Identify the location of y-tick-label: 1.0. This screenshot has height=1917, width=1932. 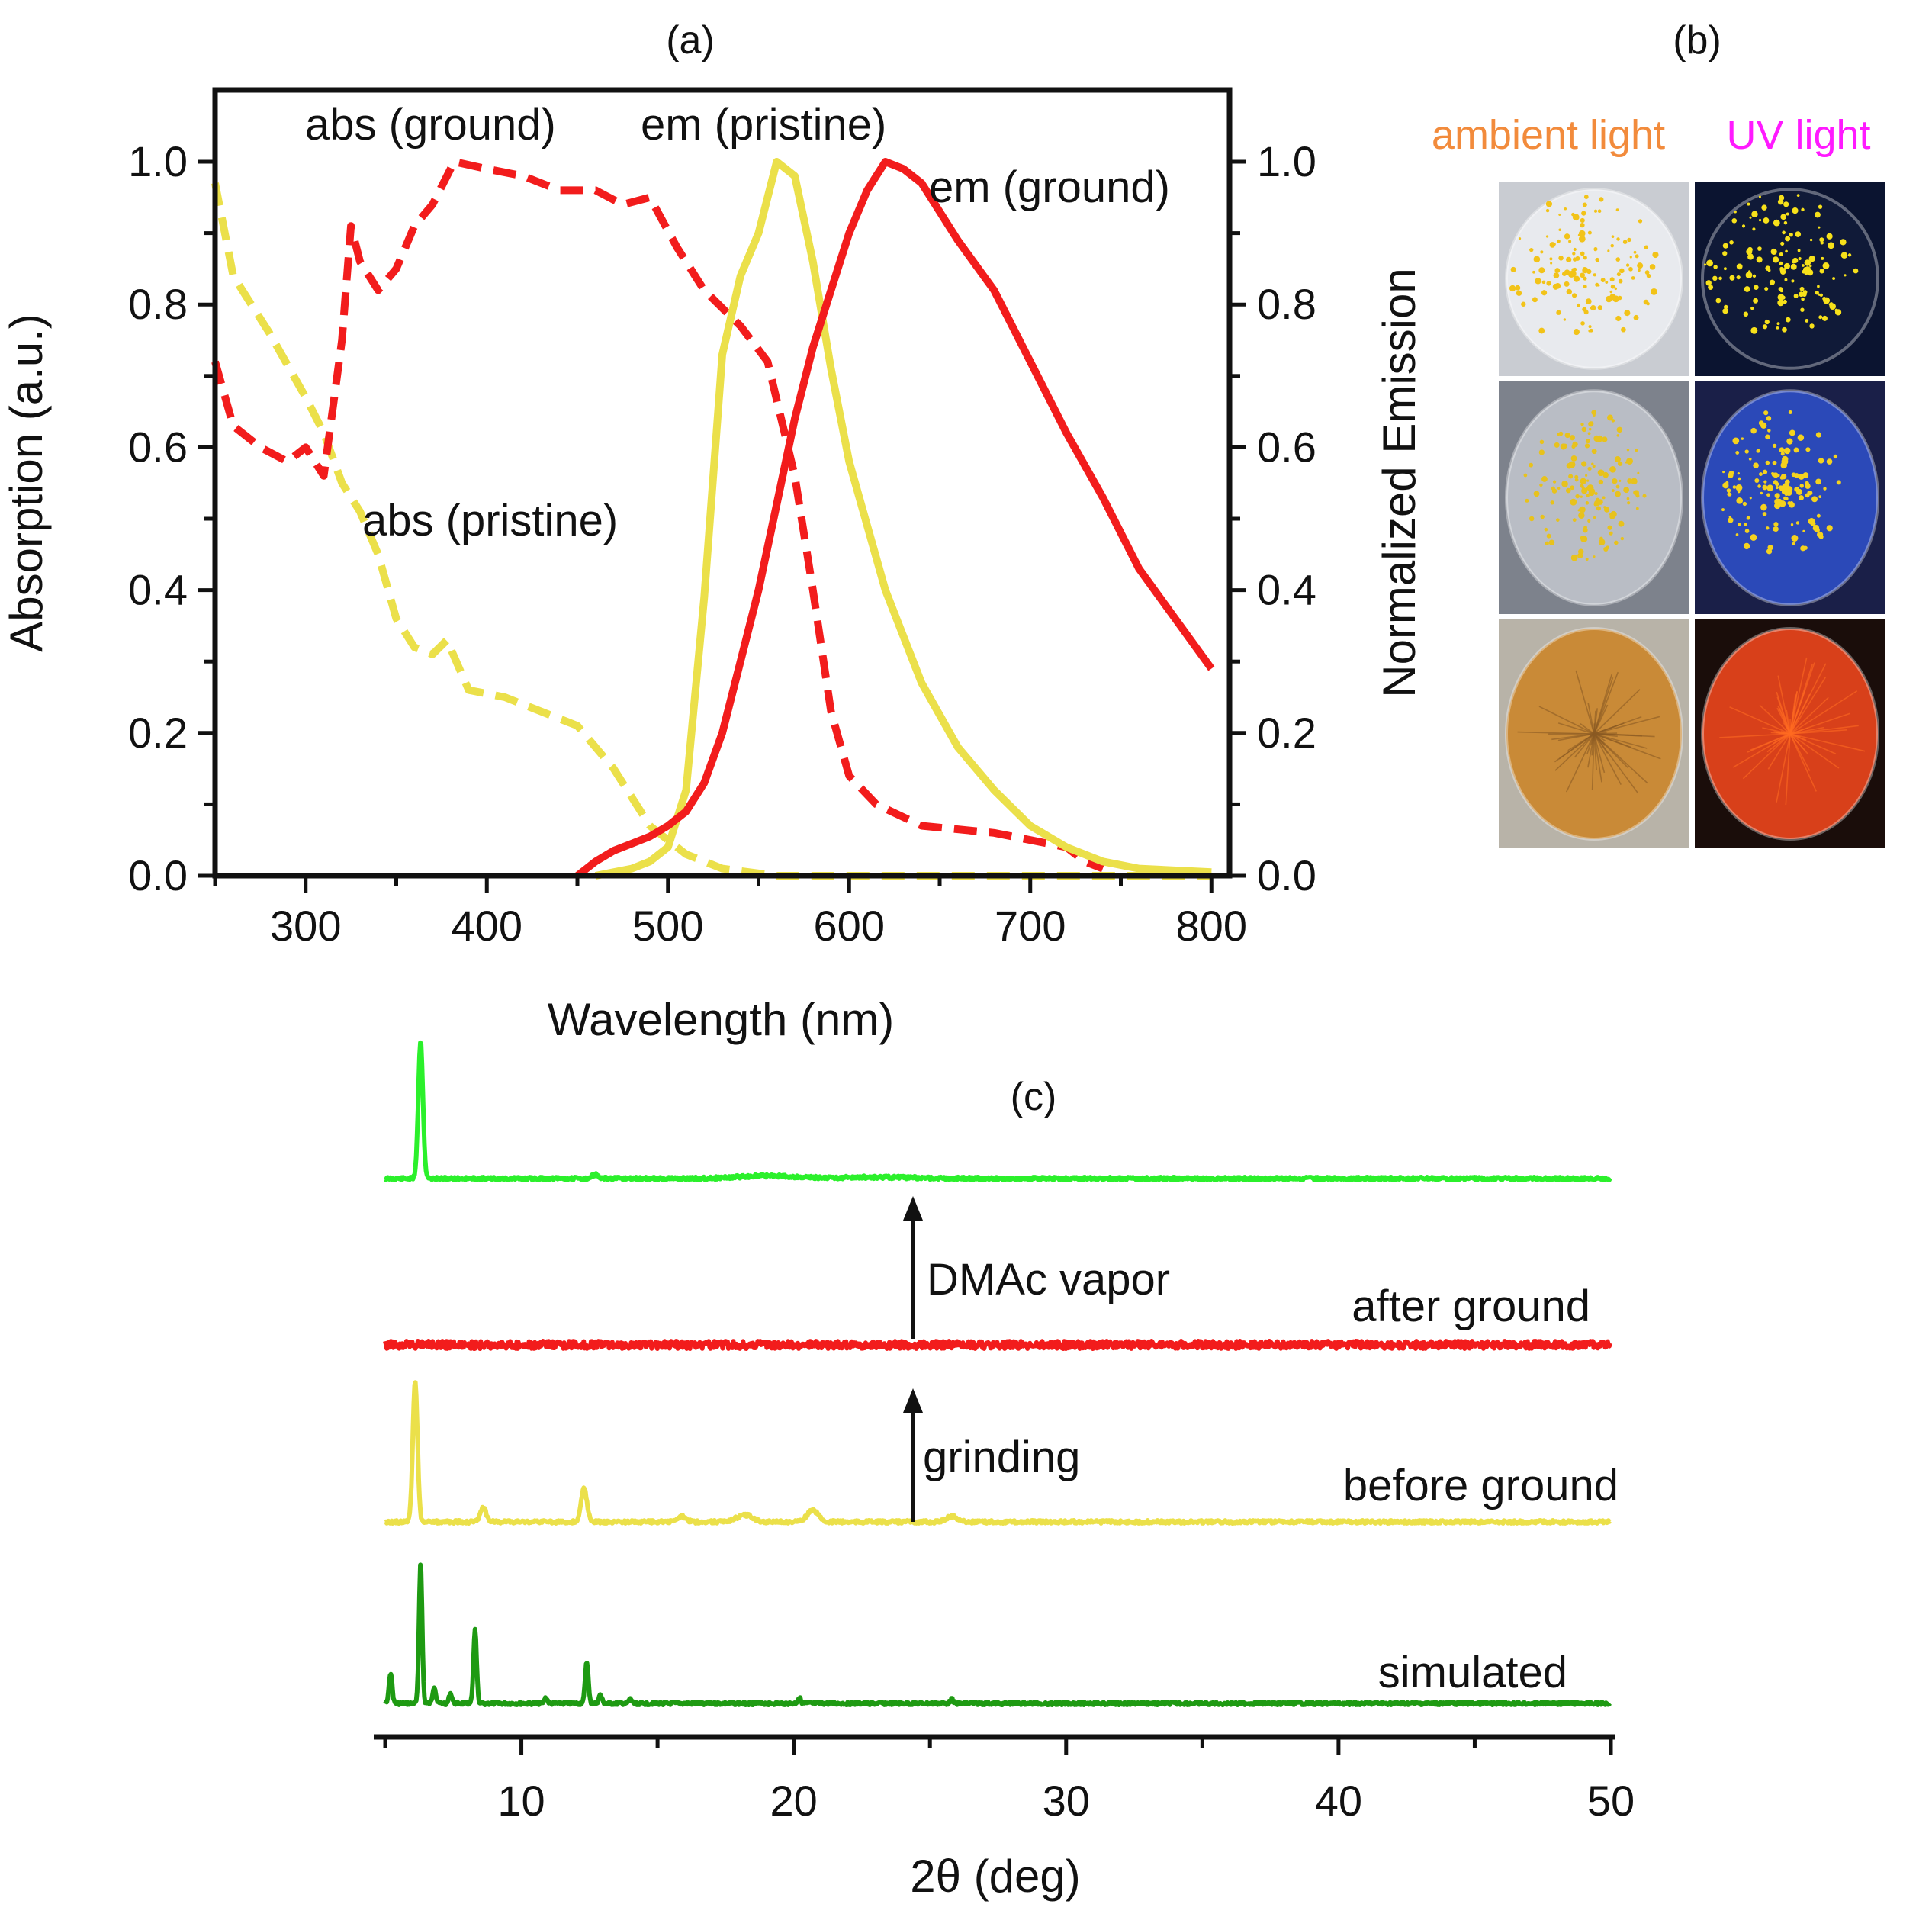
(158, 161).